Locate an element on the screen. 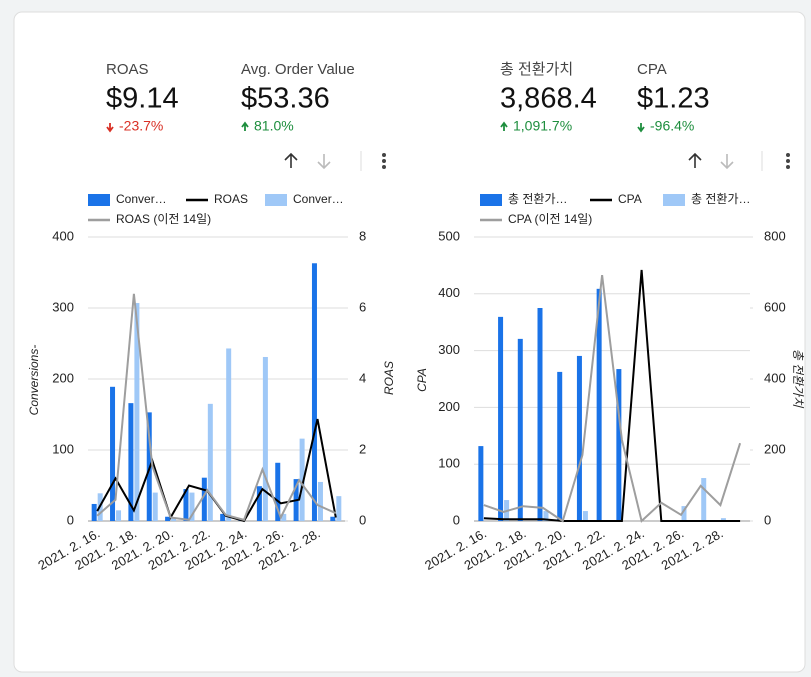 The image size is (811, 677). menu is located at coordinates (586, 161).